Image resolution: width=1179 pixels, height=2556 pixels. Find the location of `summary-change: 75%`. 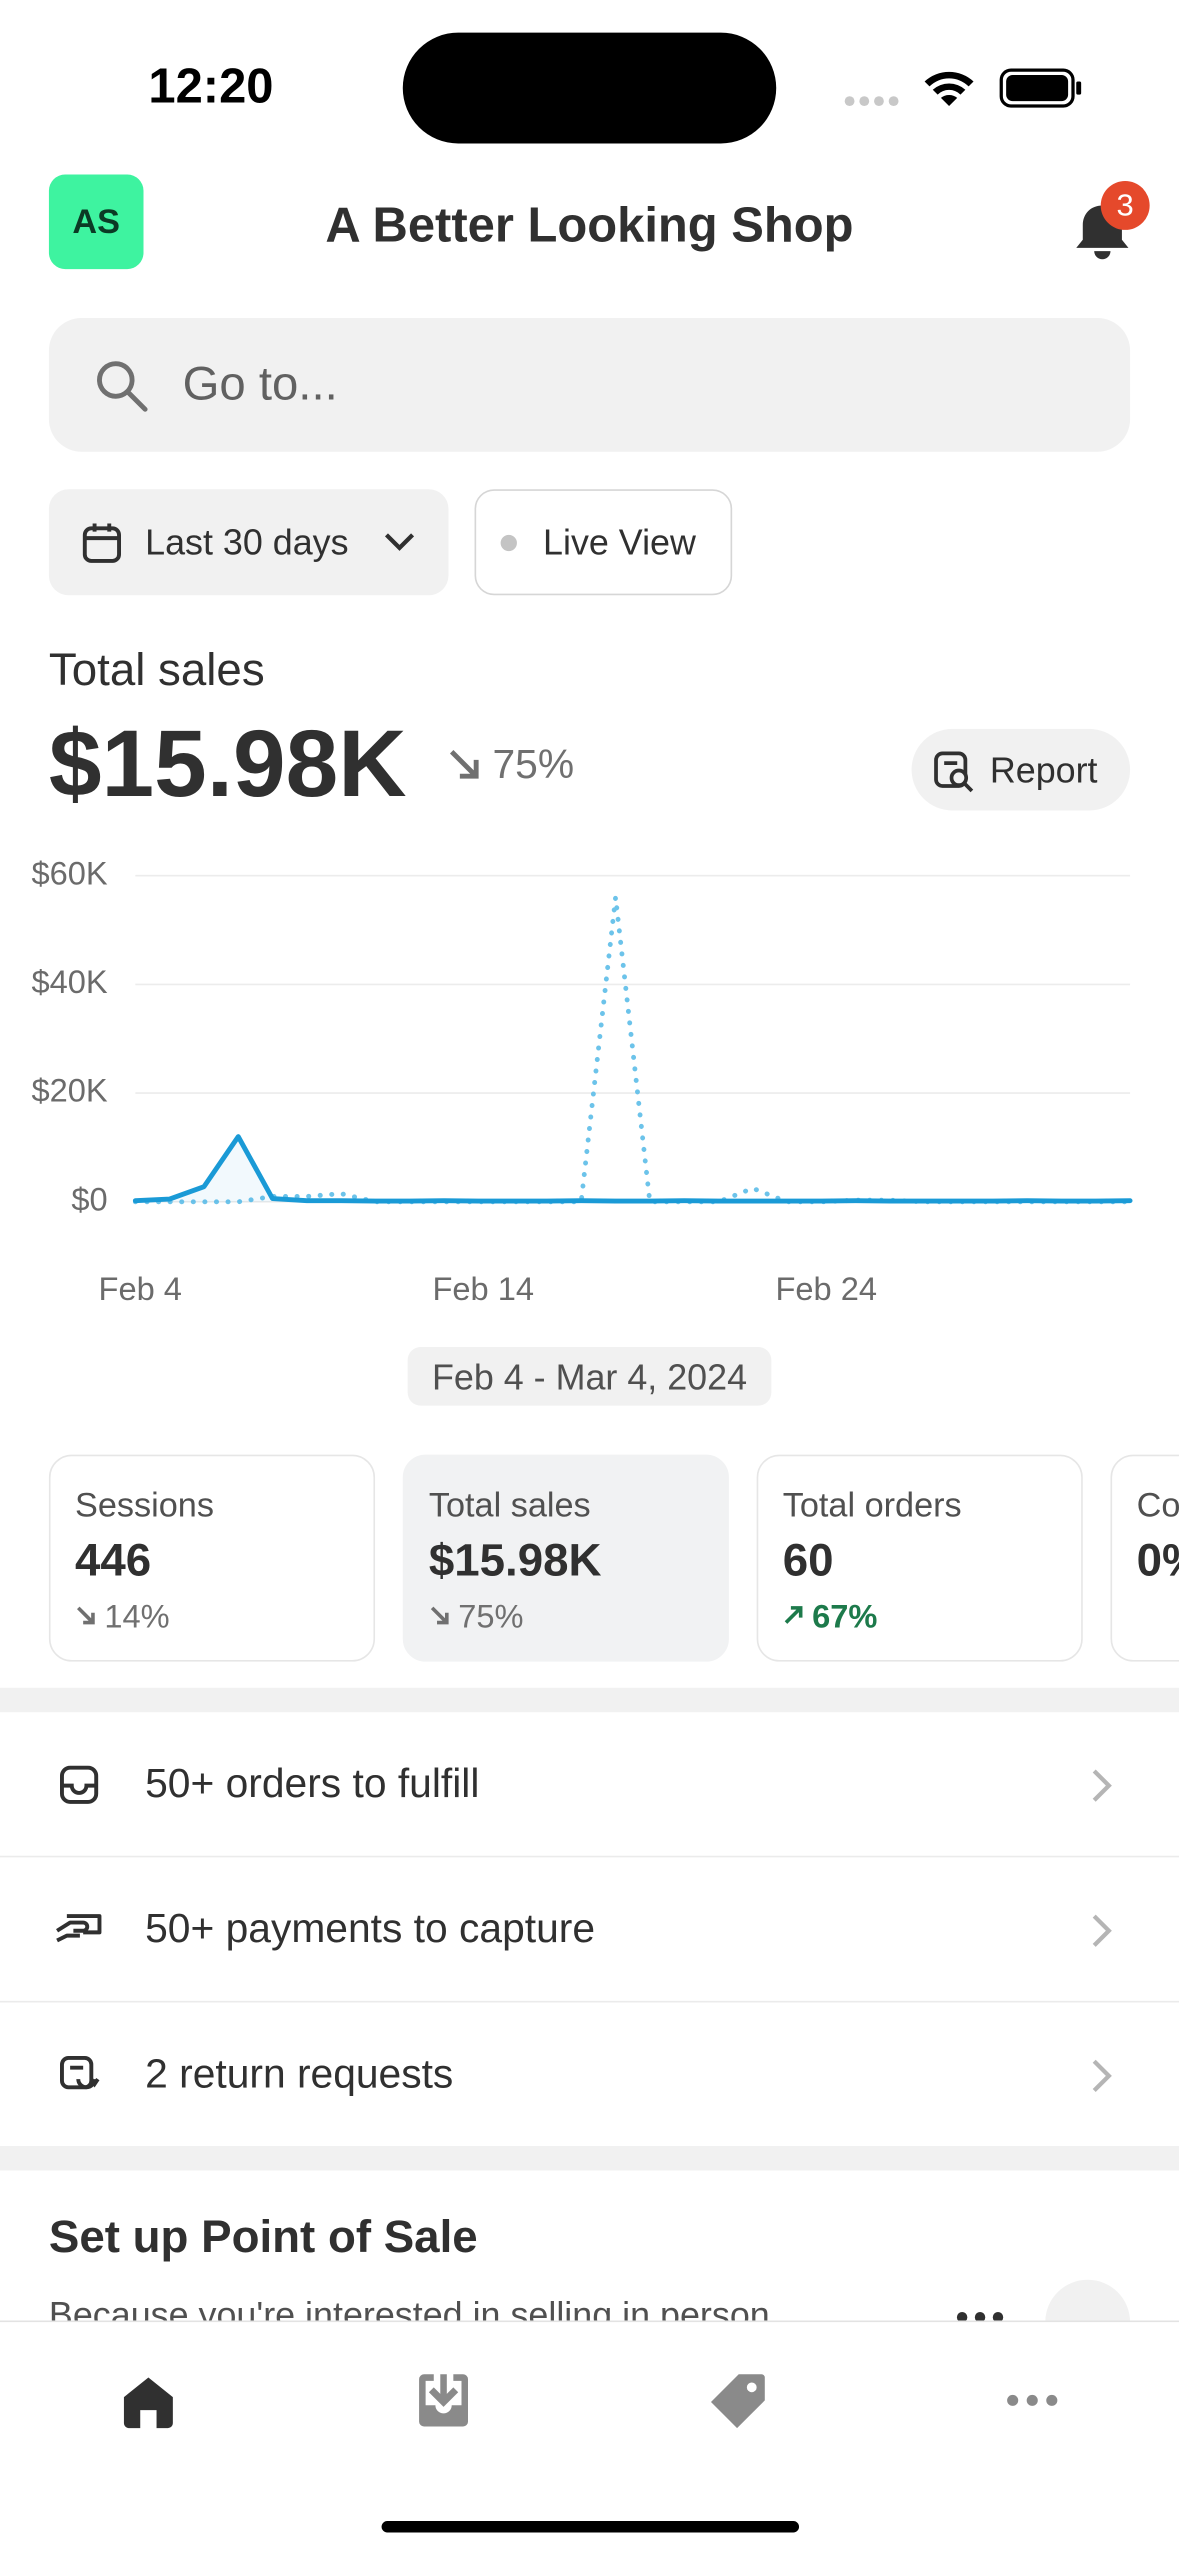

summary-change: 75% is located at coordinates (533, 764).